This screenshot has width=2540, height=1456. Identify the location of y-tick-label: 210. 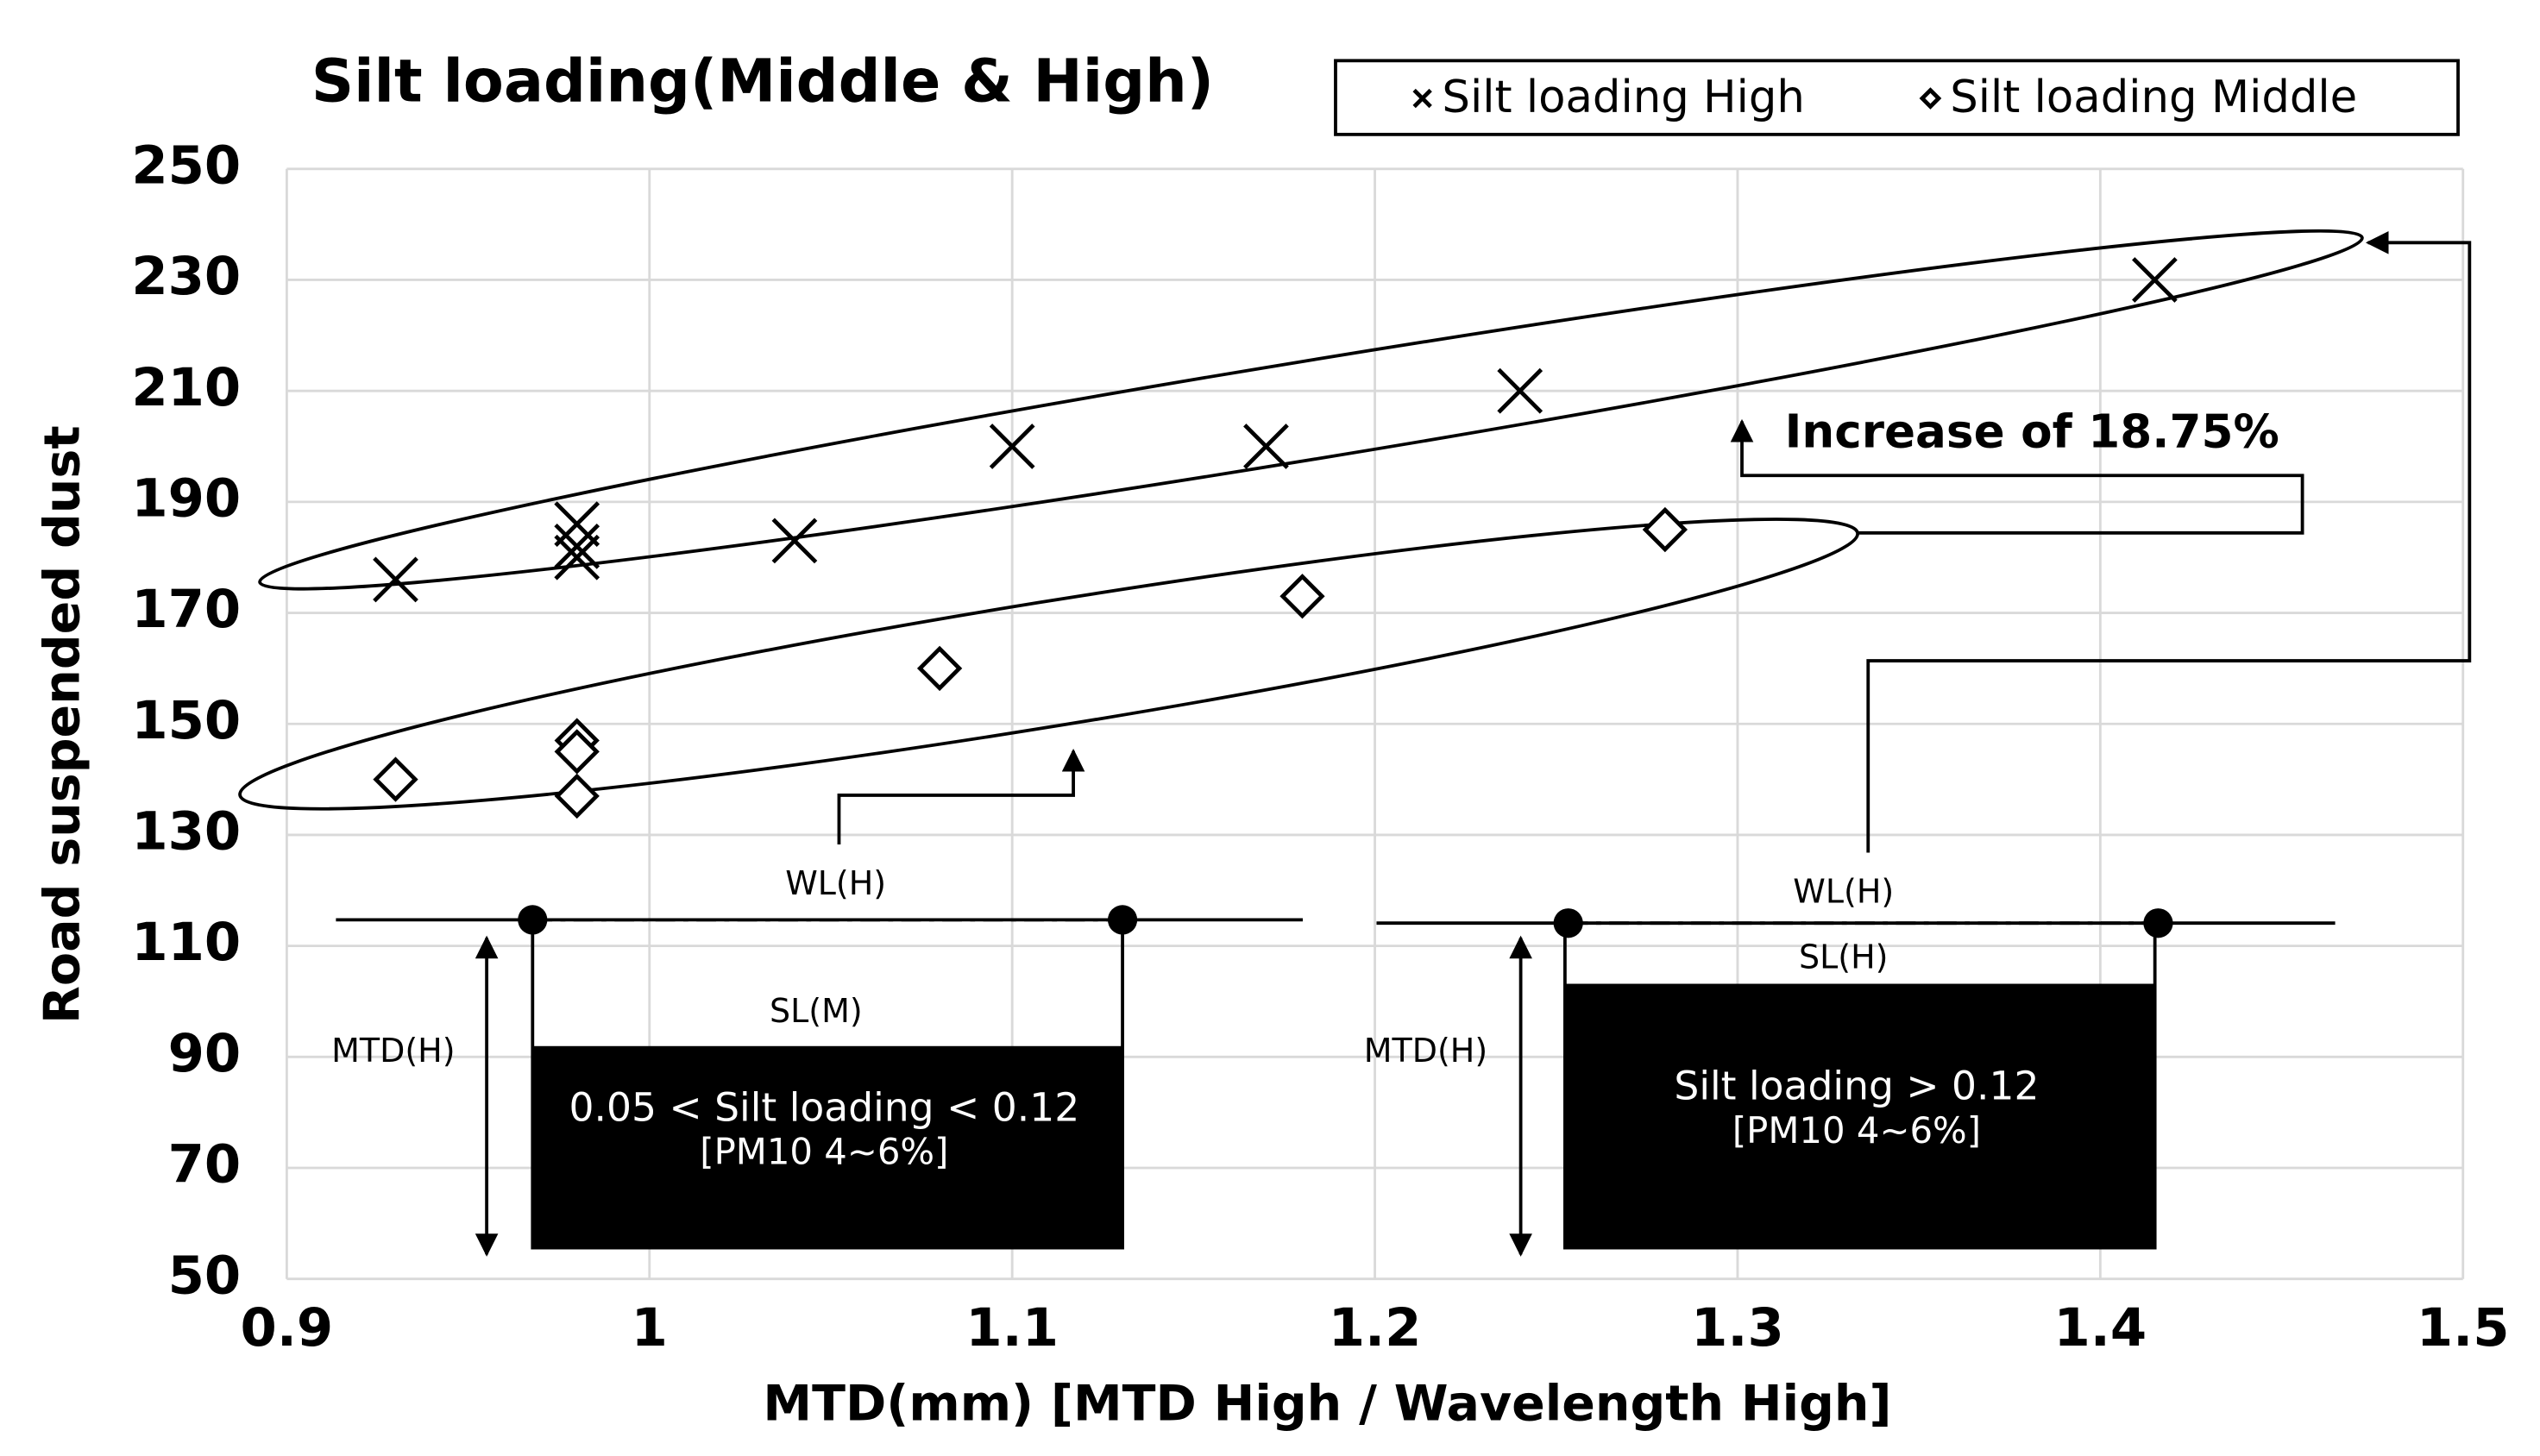
(186, 388).